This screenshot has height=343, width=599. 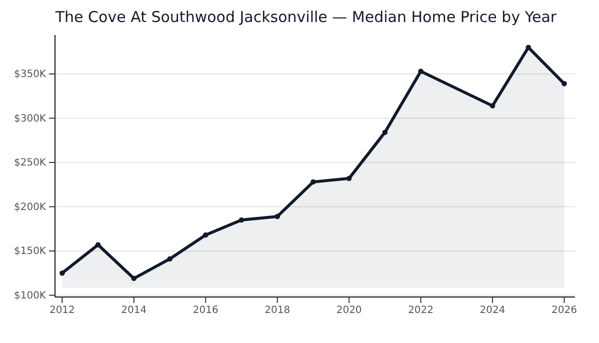 What do you see at coordinates (62, 310) in the screenshot?
I see `x-tick-label: 2012` at bounding box center [62, 310].